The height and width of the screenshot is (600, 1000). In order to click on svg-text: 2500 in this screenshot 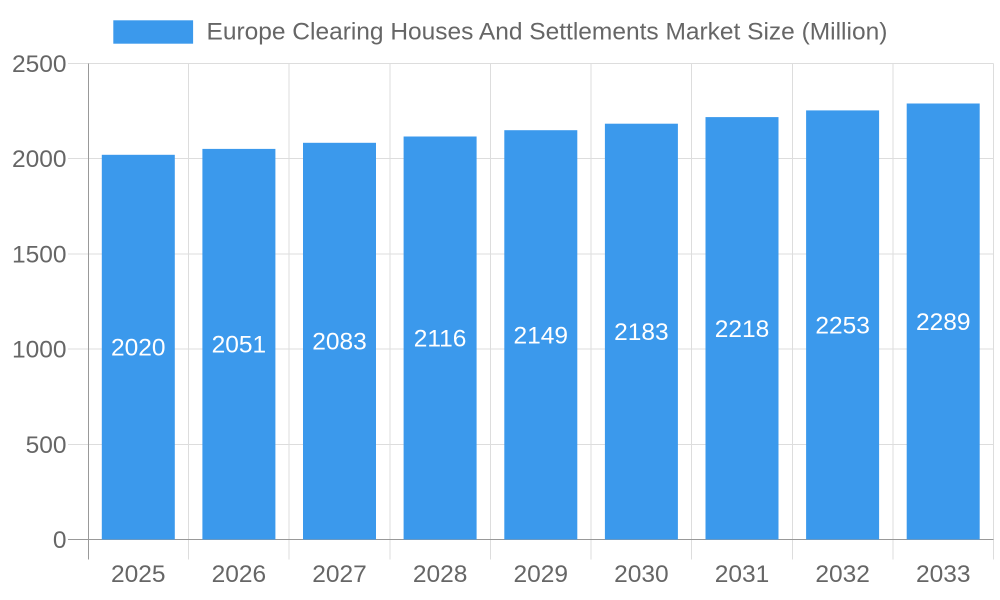, I will do `click(39, 64)`.